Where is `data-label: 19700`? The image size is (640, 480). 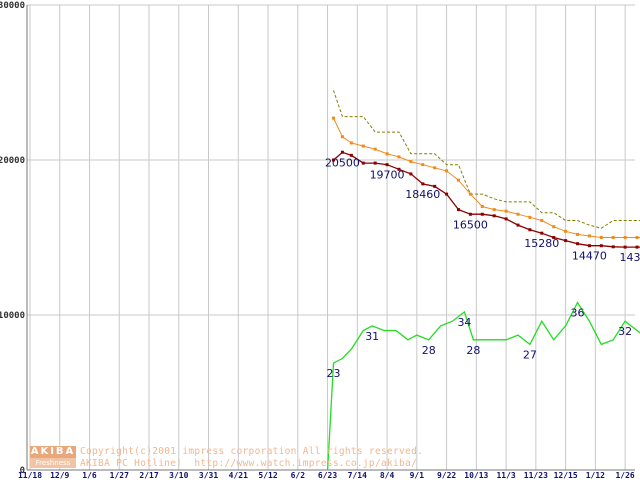 data-label: 19700 is located at coordinates (387, 175).